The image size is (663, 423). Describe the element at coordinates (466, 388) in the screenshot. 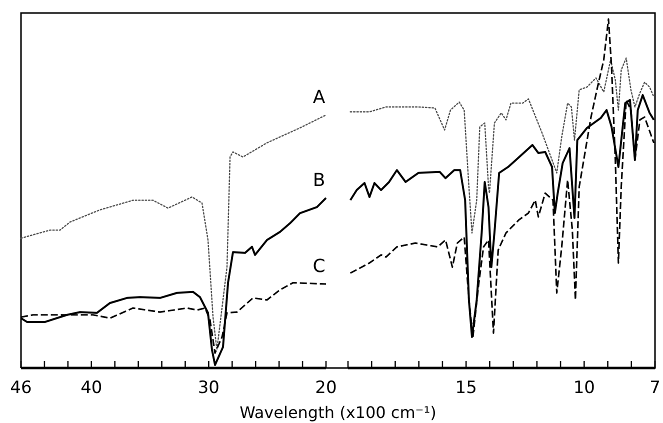

I see `x-tick-label: 15` at that location.